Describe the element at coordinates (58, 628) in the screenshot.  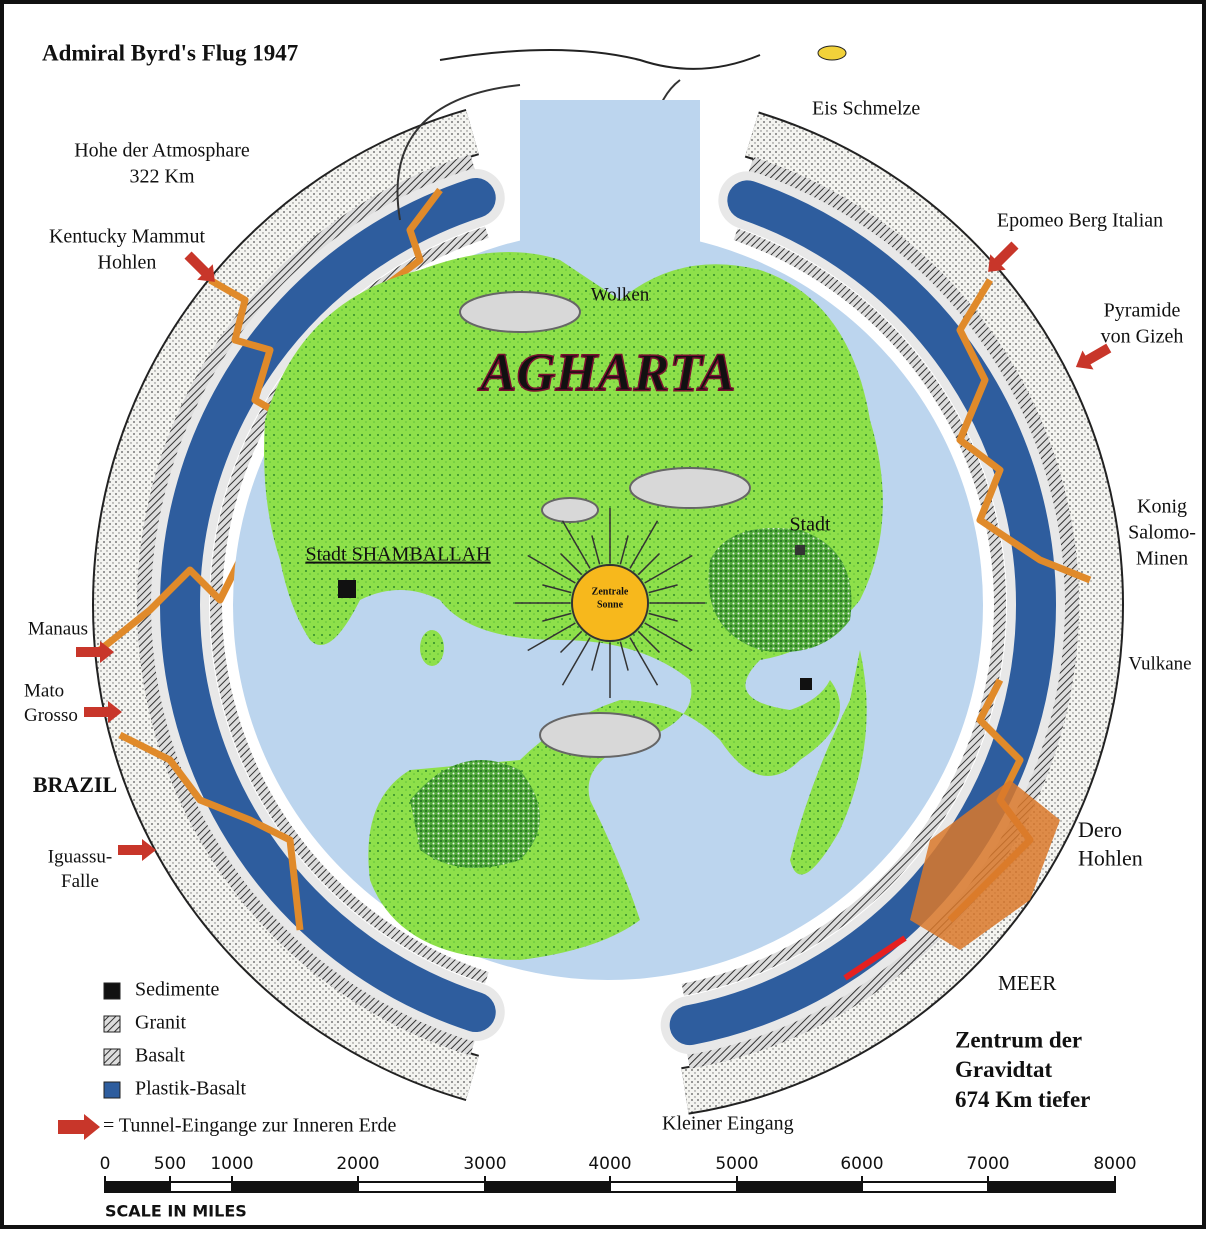
I see `label: Manaus` at that location.